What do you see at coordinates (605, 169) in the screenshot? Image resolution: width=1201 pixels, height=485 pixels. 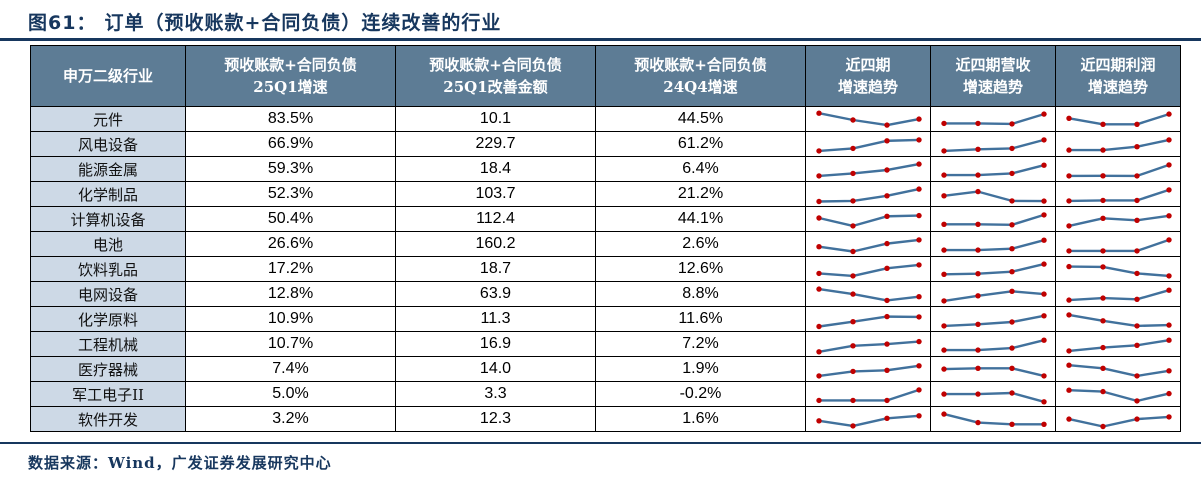 I see `table-row: 能源金属 59.3% 18.4 6.4%` at bounding box center [605, 169].